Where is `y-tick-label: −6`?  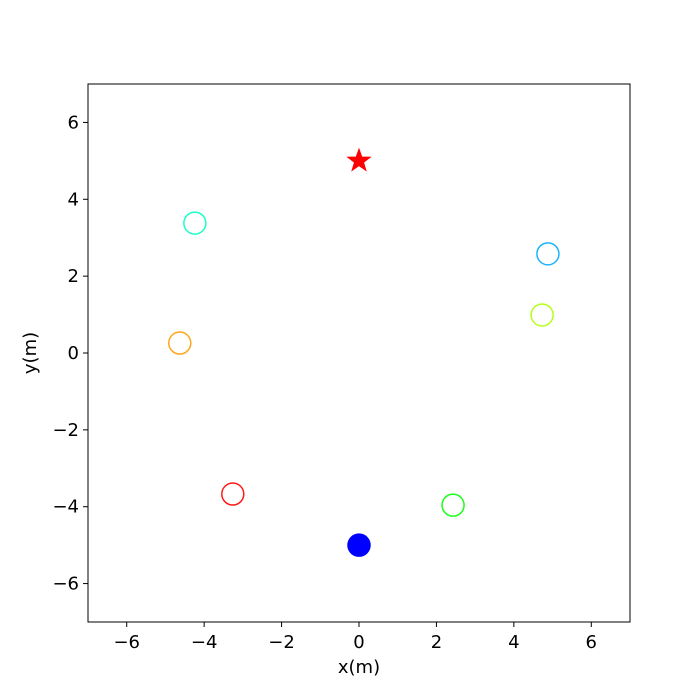
y-tick-label: −6 is located at coordinates (65, 584).